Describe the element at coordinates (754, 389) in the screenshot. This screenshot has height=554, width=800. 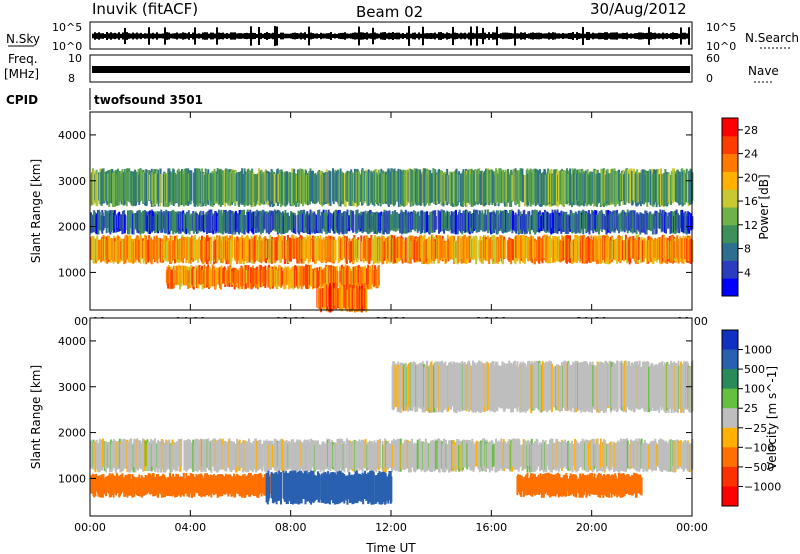
I see `velocity-colorbar-tick: 100` at that location.